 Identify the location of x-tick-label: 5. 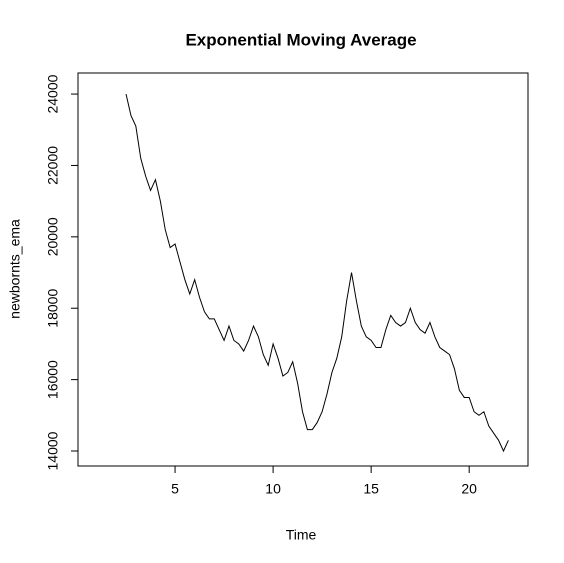
(175, 489).